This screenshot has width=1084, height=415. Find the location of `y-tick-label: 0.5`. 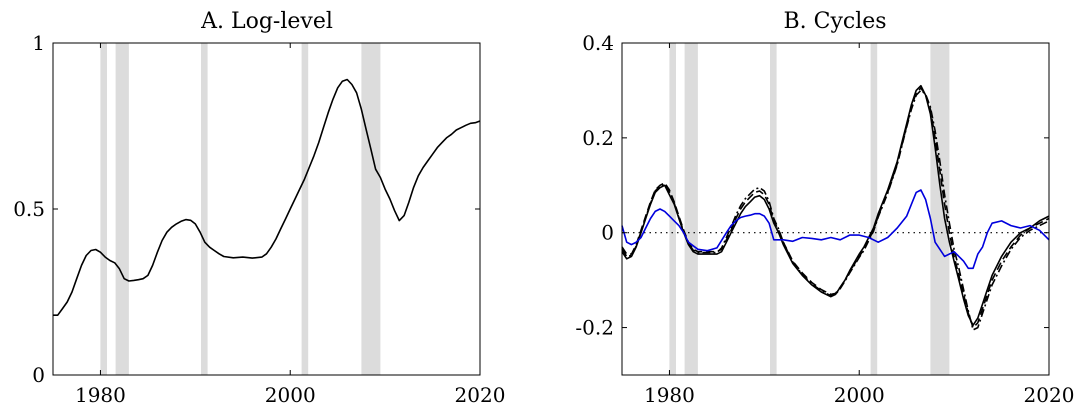

y-tick-label: 0.5 is located at coordinates (29, 209).